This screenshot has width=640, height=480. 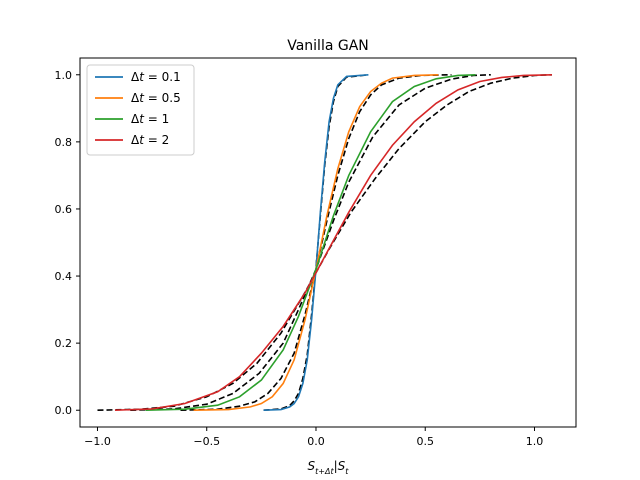 What do you see at coordinates (150, 140) in the screenshot?
I see `legend-label-4: Δt = 2` at bounding box center [150, 140].